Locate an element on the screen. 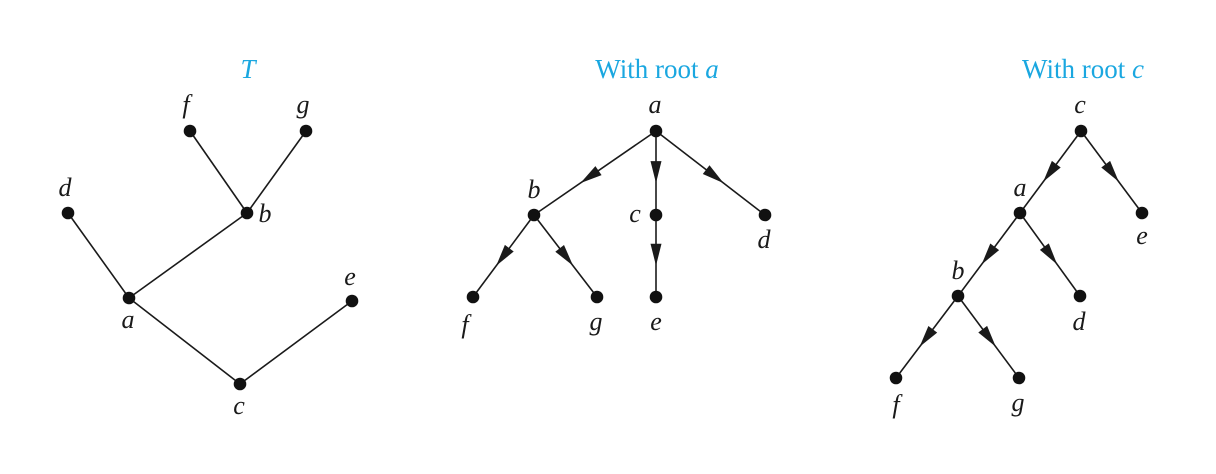 Image resolution: width=1216 pixels, height=474 pixels. vertex-label-tree-root-c-c: c is located at coordinates (1080, 104).